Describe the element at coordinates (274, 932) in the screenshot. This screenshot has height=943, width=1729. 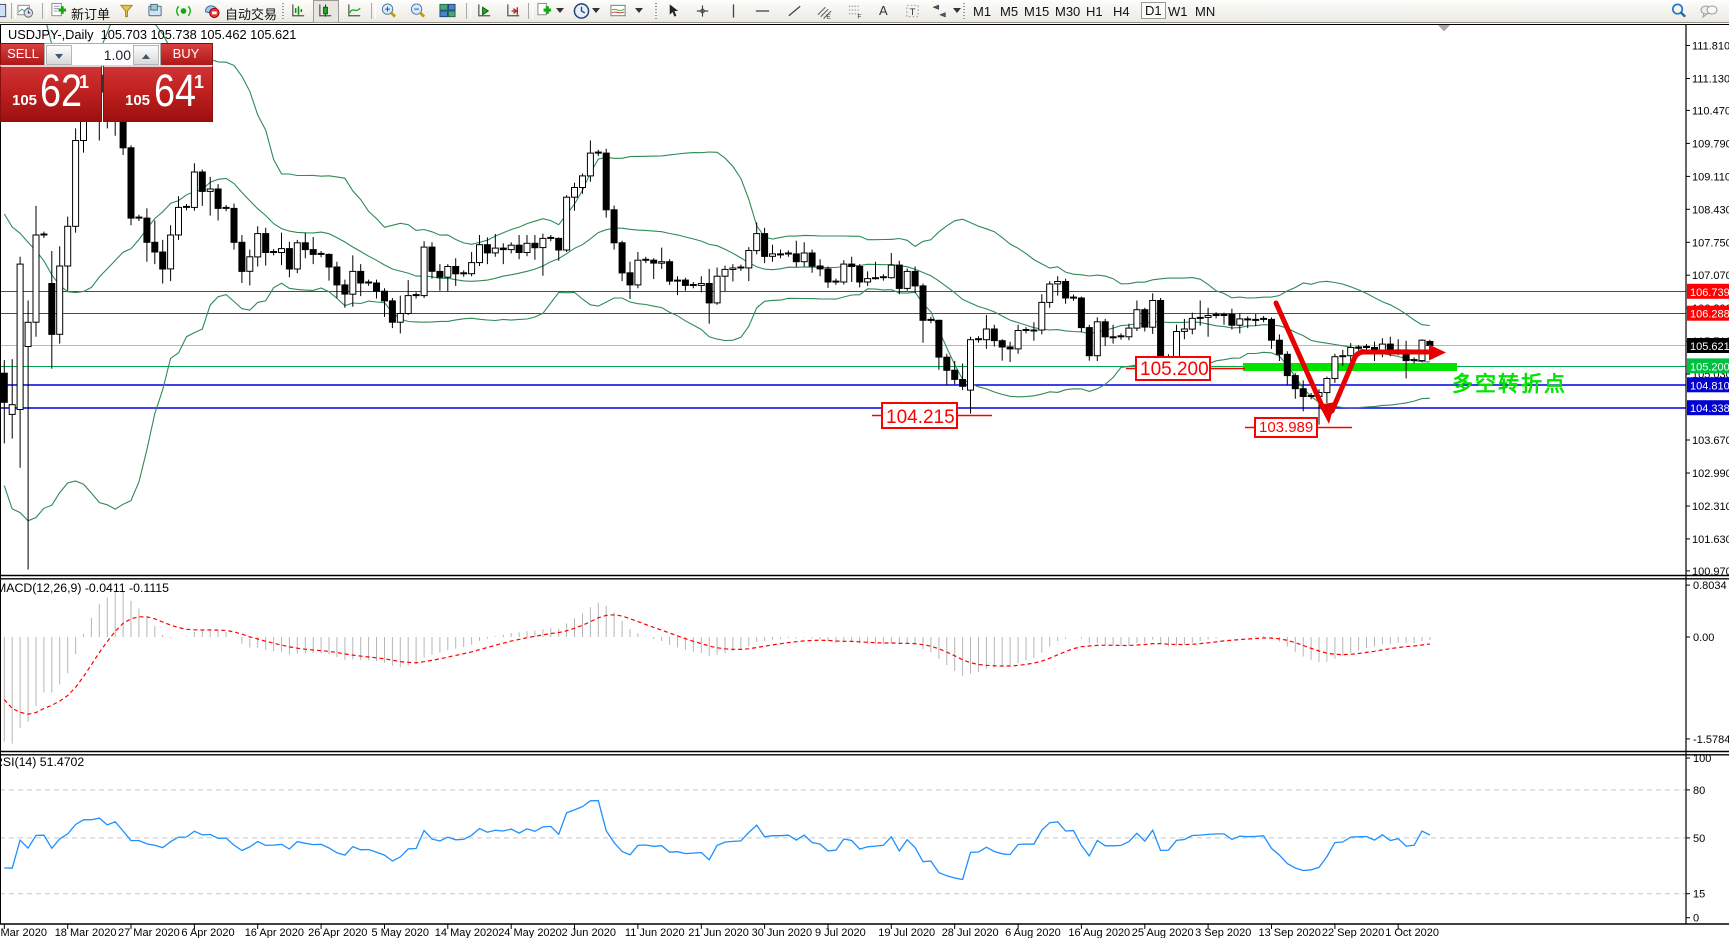
I see `svg-text: 16 Apr 2020` at that location.